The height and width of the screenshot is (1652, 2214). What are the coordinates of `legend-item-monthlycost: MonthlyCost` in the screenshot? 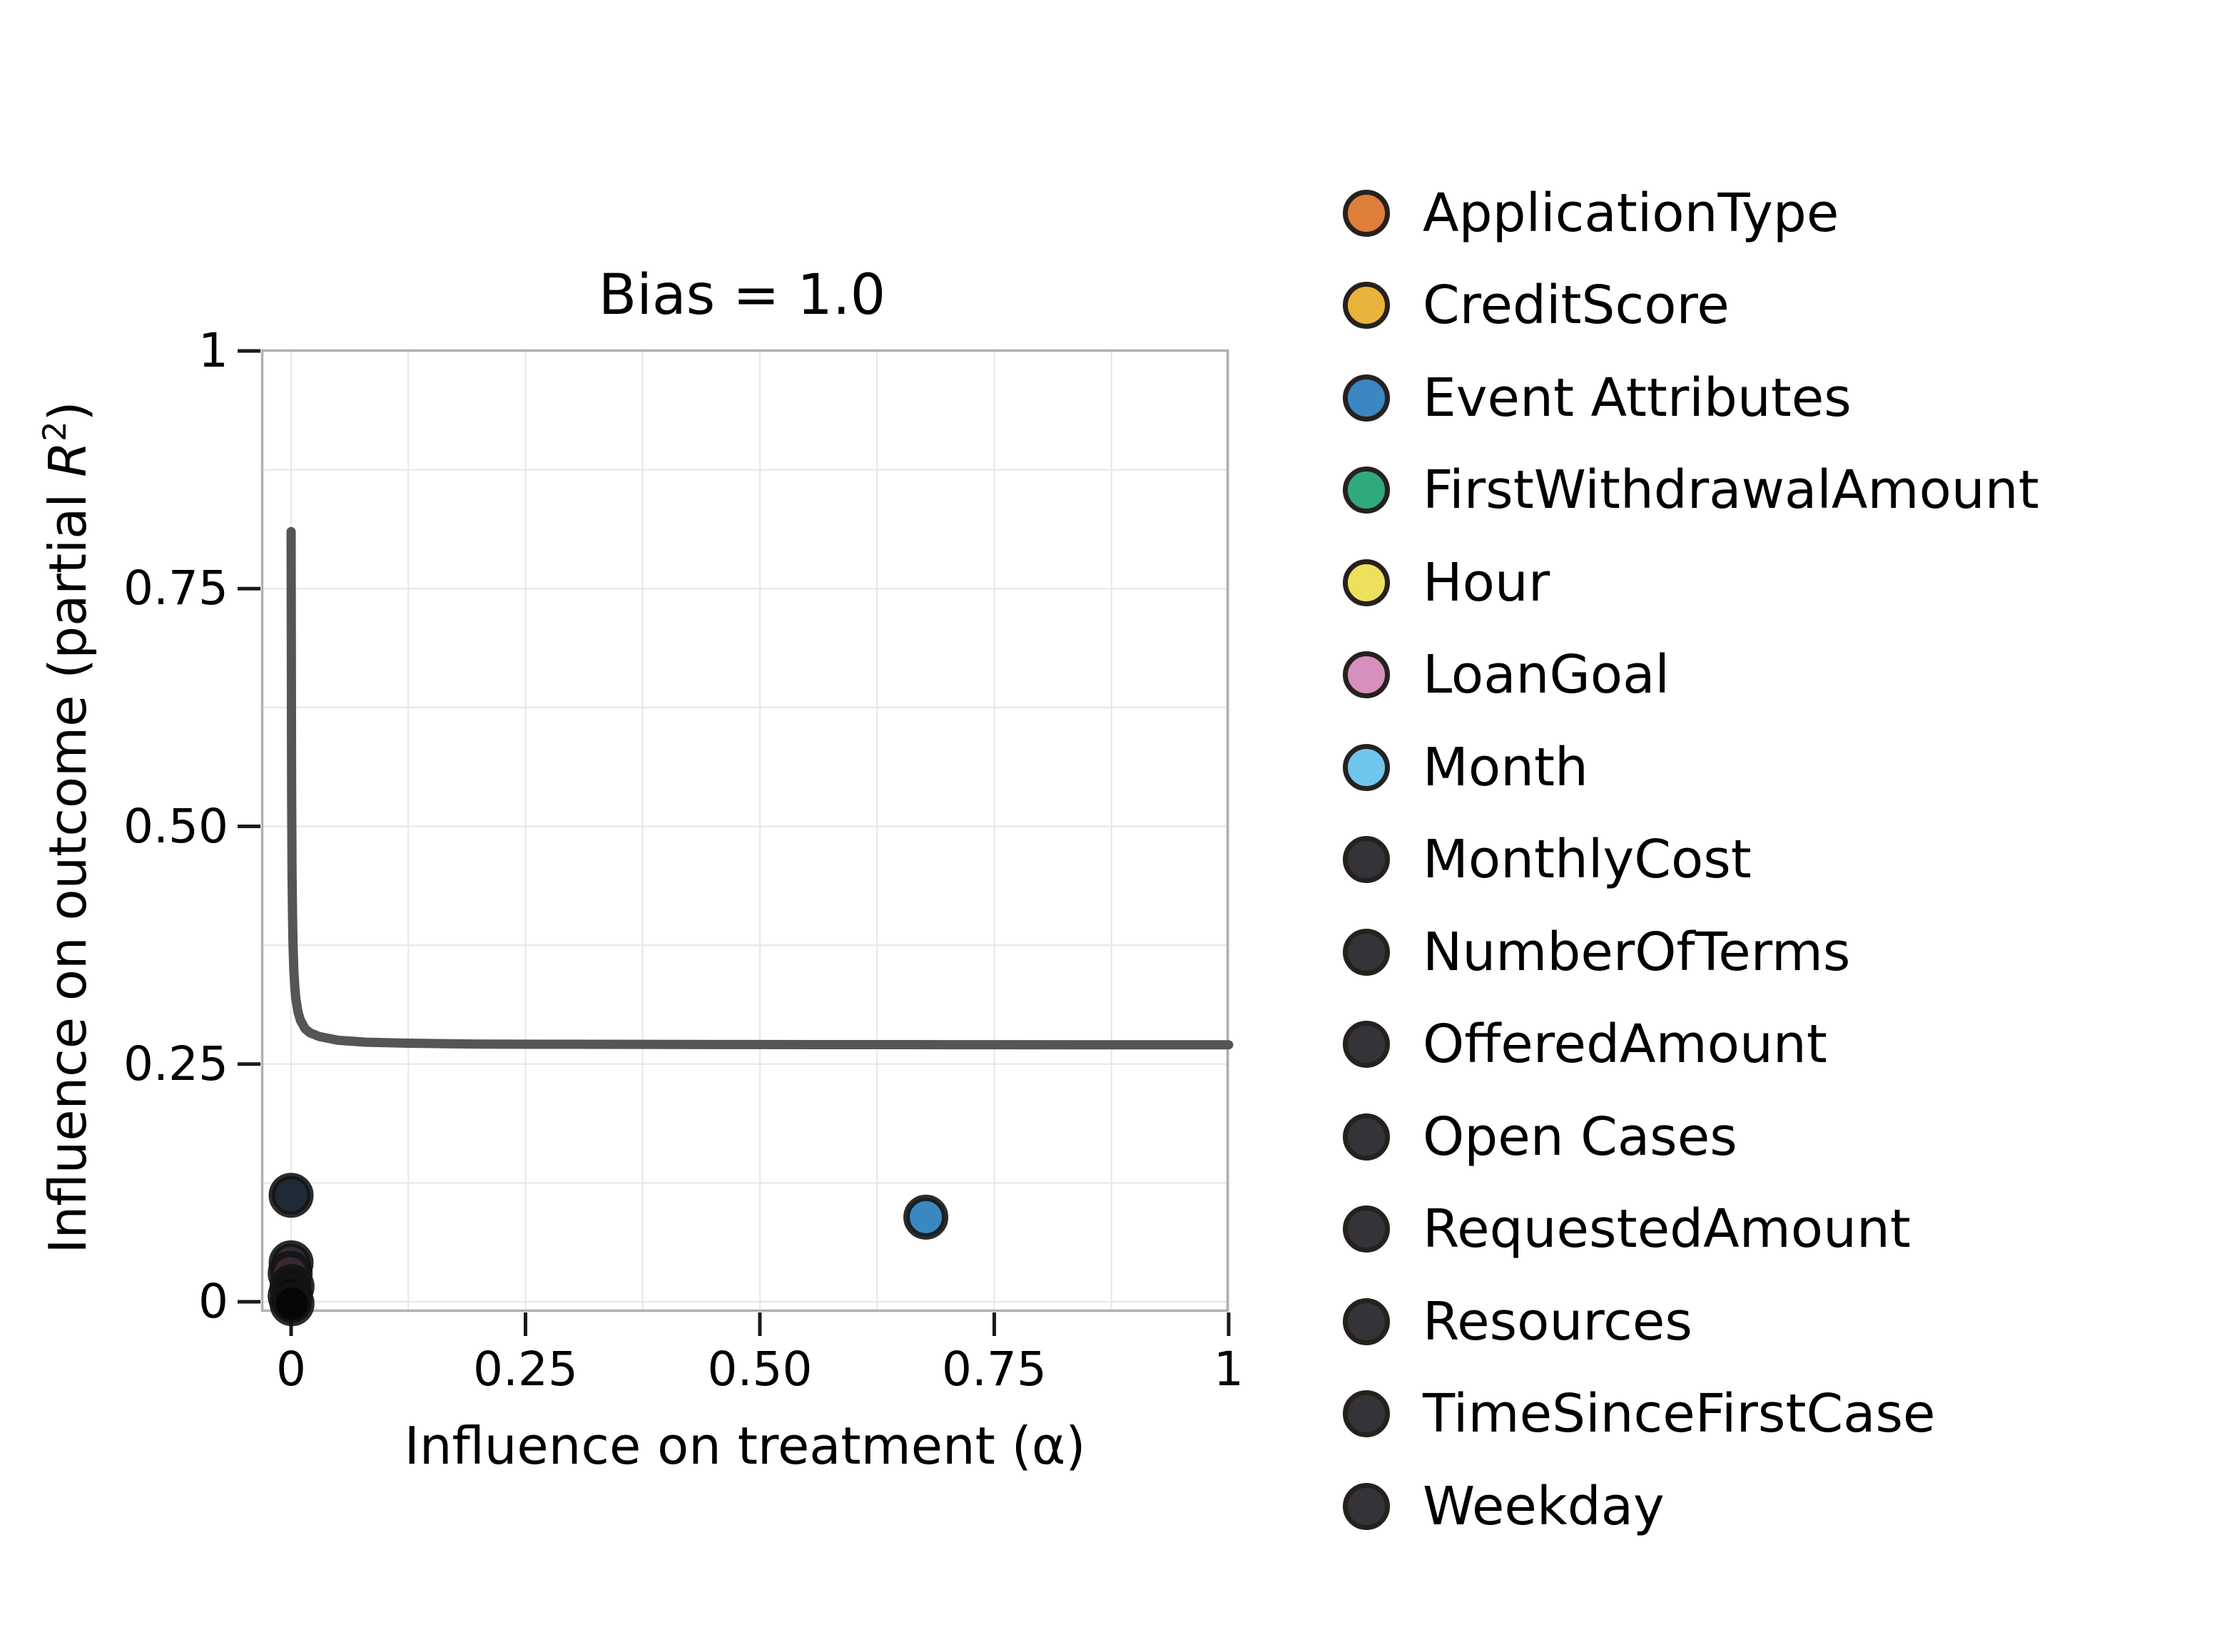 It's located at (1691, 860).